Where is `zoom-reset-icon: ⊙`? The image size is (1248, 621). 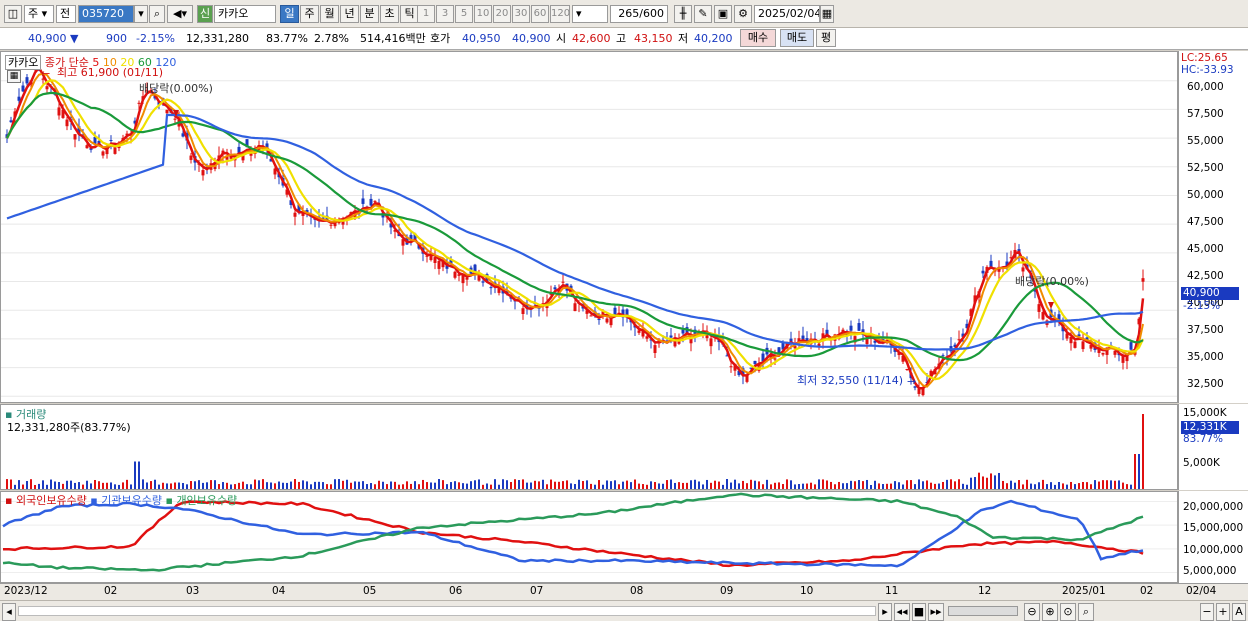
zoom-reset-icon: ⊙ is located at coordinates (1068, 612).